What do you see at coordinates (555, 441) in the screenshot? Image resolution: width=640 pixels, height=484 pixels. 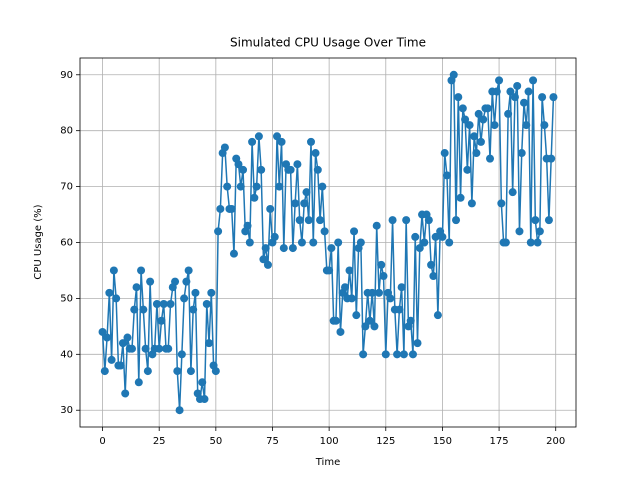 I see `x-tick-label: 200` at bounding box center [555, 441].